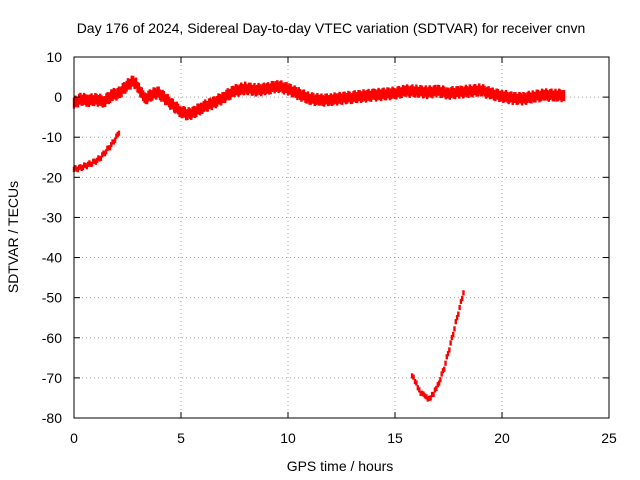  Describe the element at coordinates (52, 177) in the screenshot. I see `y-tick-label: -20` at that location.